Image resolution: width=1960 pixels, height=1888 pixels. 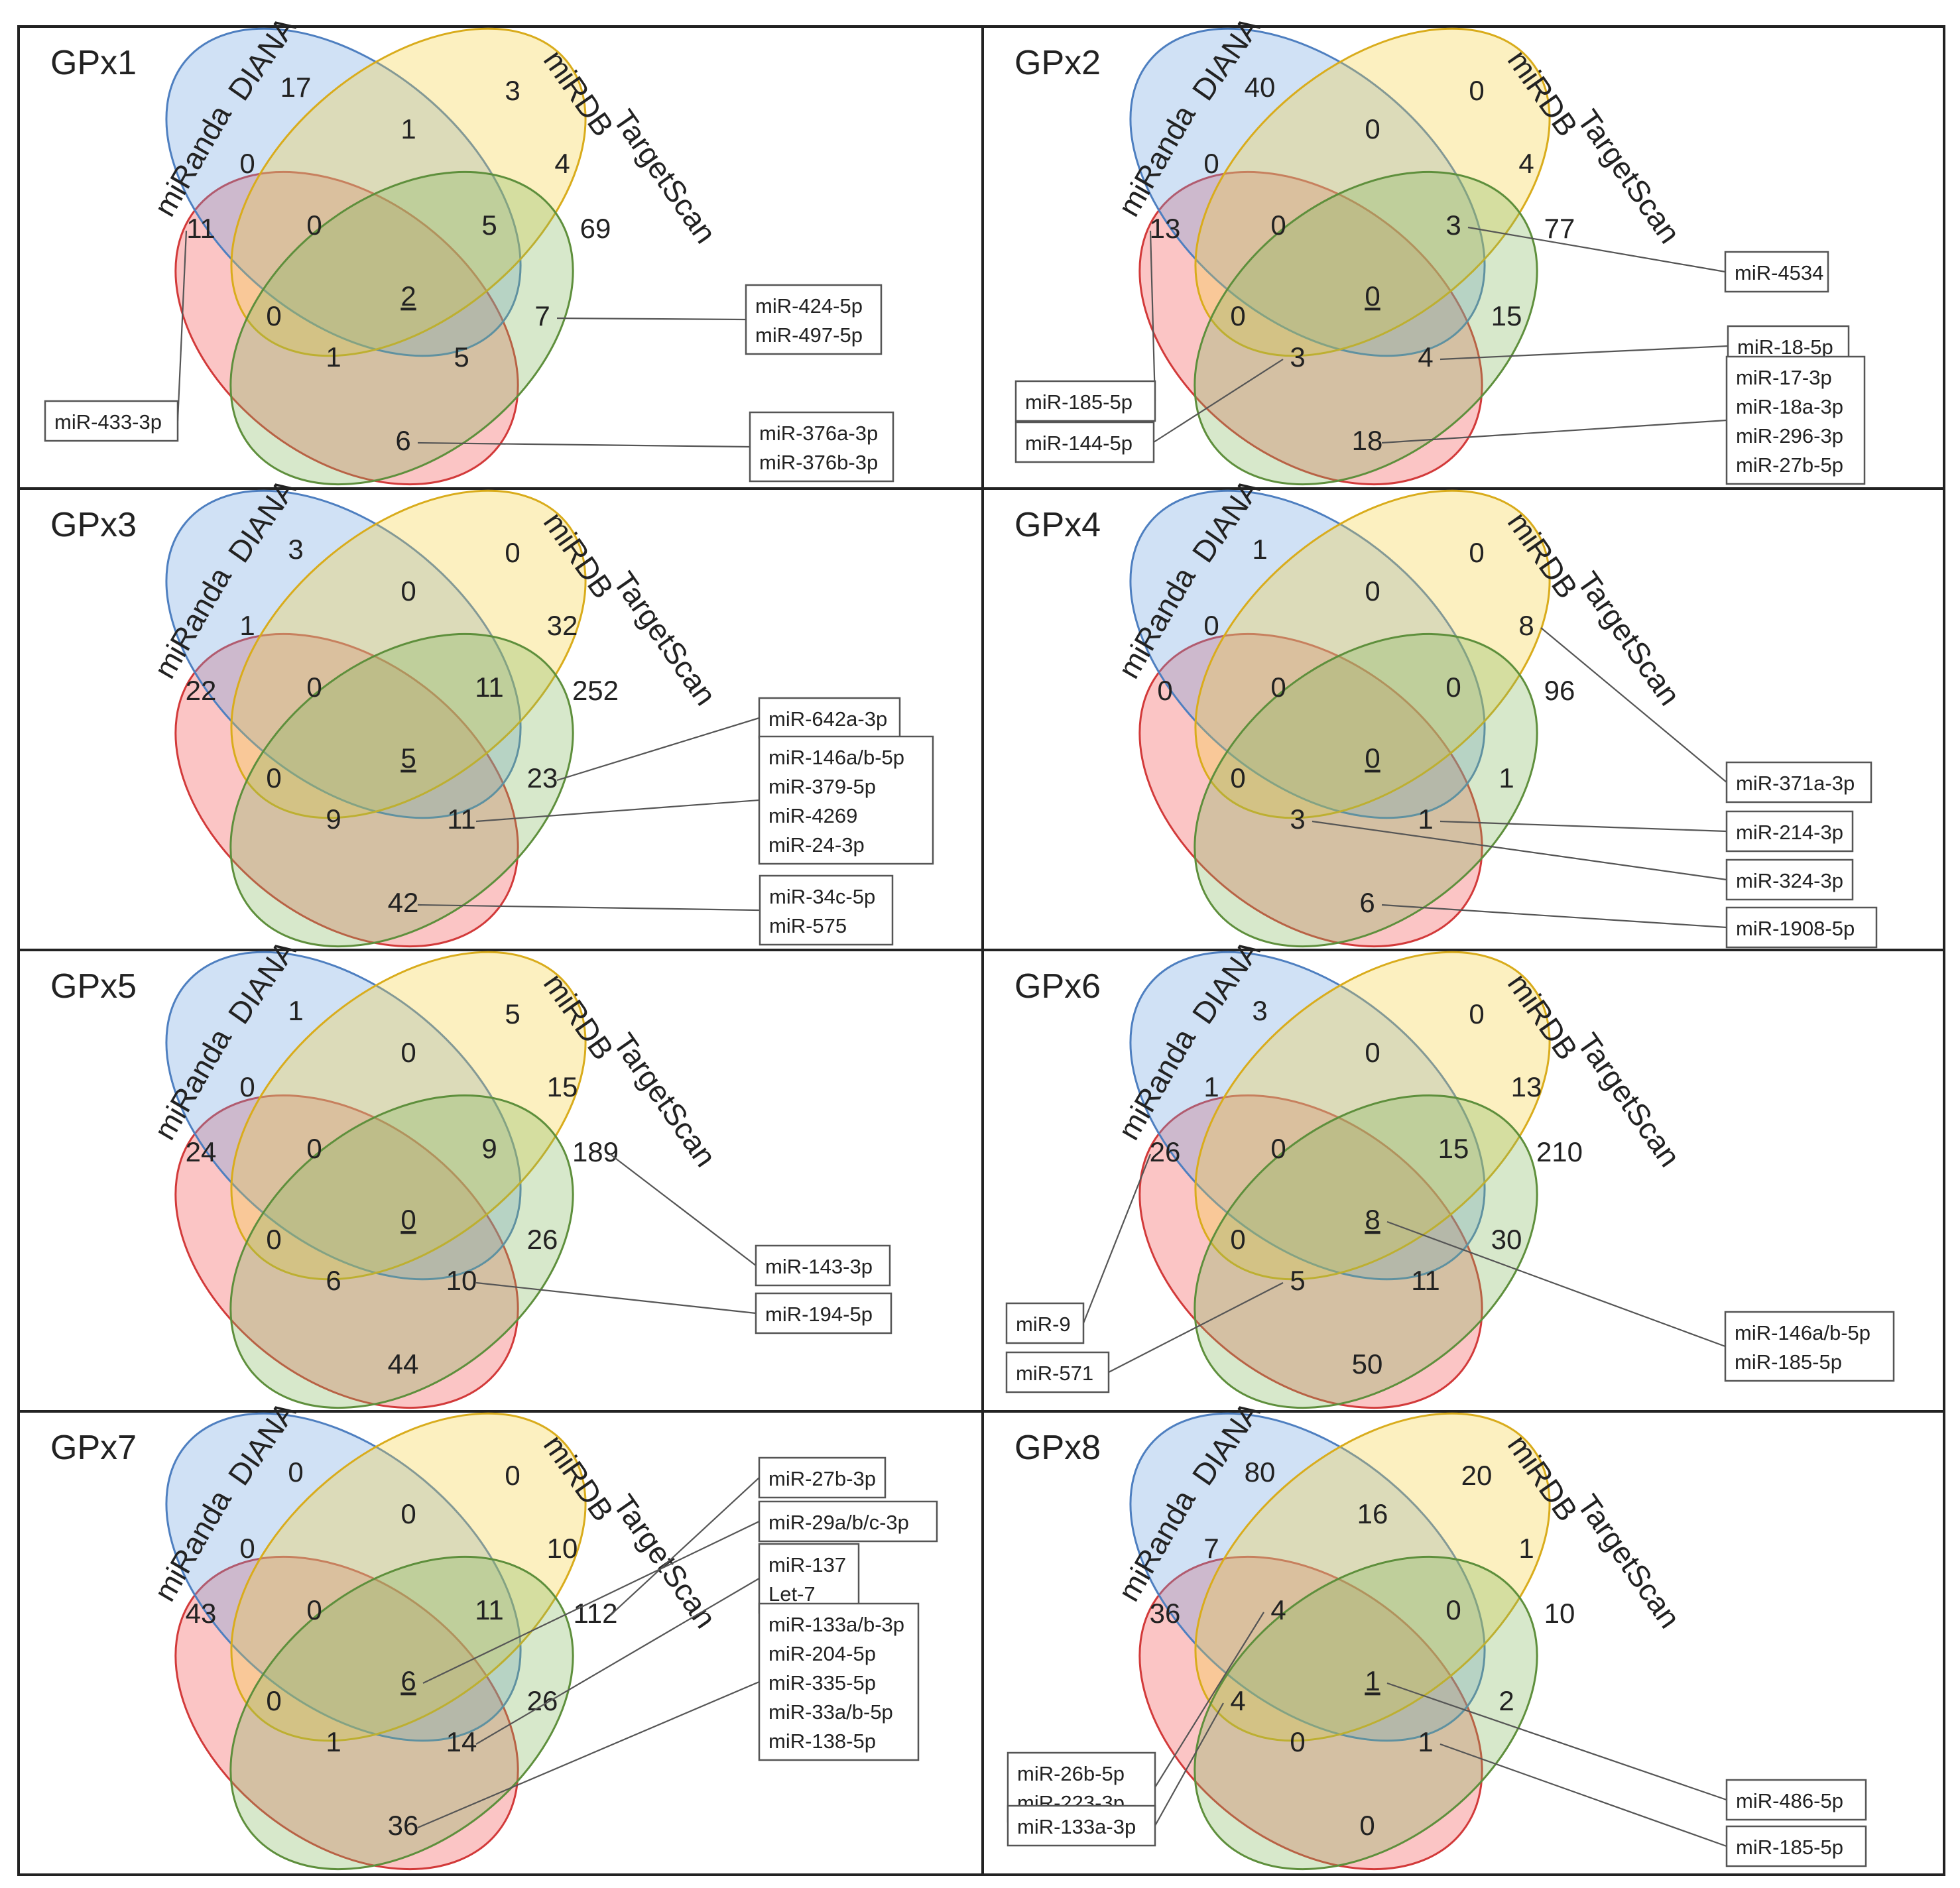 I want to click on callout-mirna-label: miR-9, so click(x=1044, y=1324).